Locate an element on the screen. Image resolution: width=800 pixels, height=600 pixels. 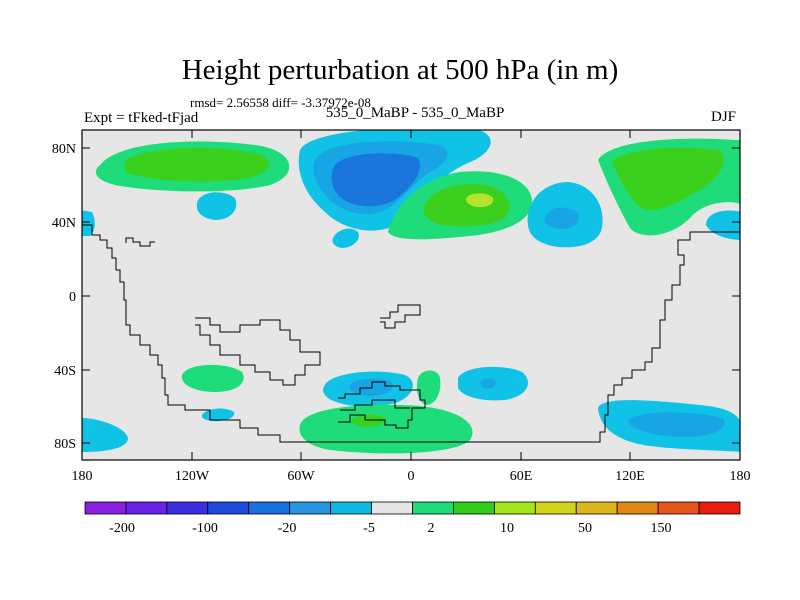
colorbar-label: 2 is located at coordinates (431, 528).